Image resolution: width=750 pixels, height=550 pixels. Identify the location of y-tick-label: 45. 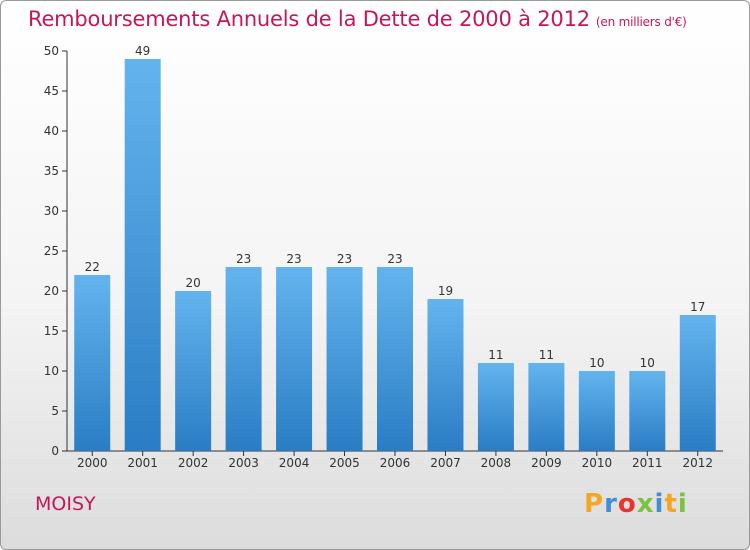
(51, 91).